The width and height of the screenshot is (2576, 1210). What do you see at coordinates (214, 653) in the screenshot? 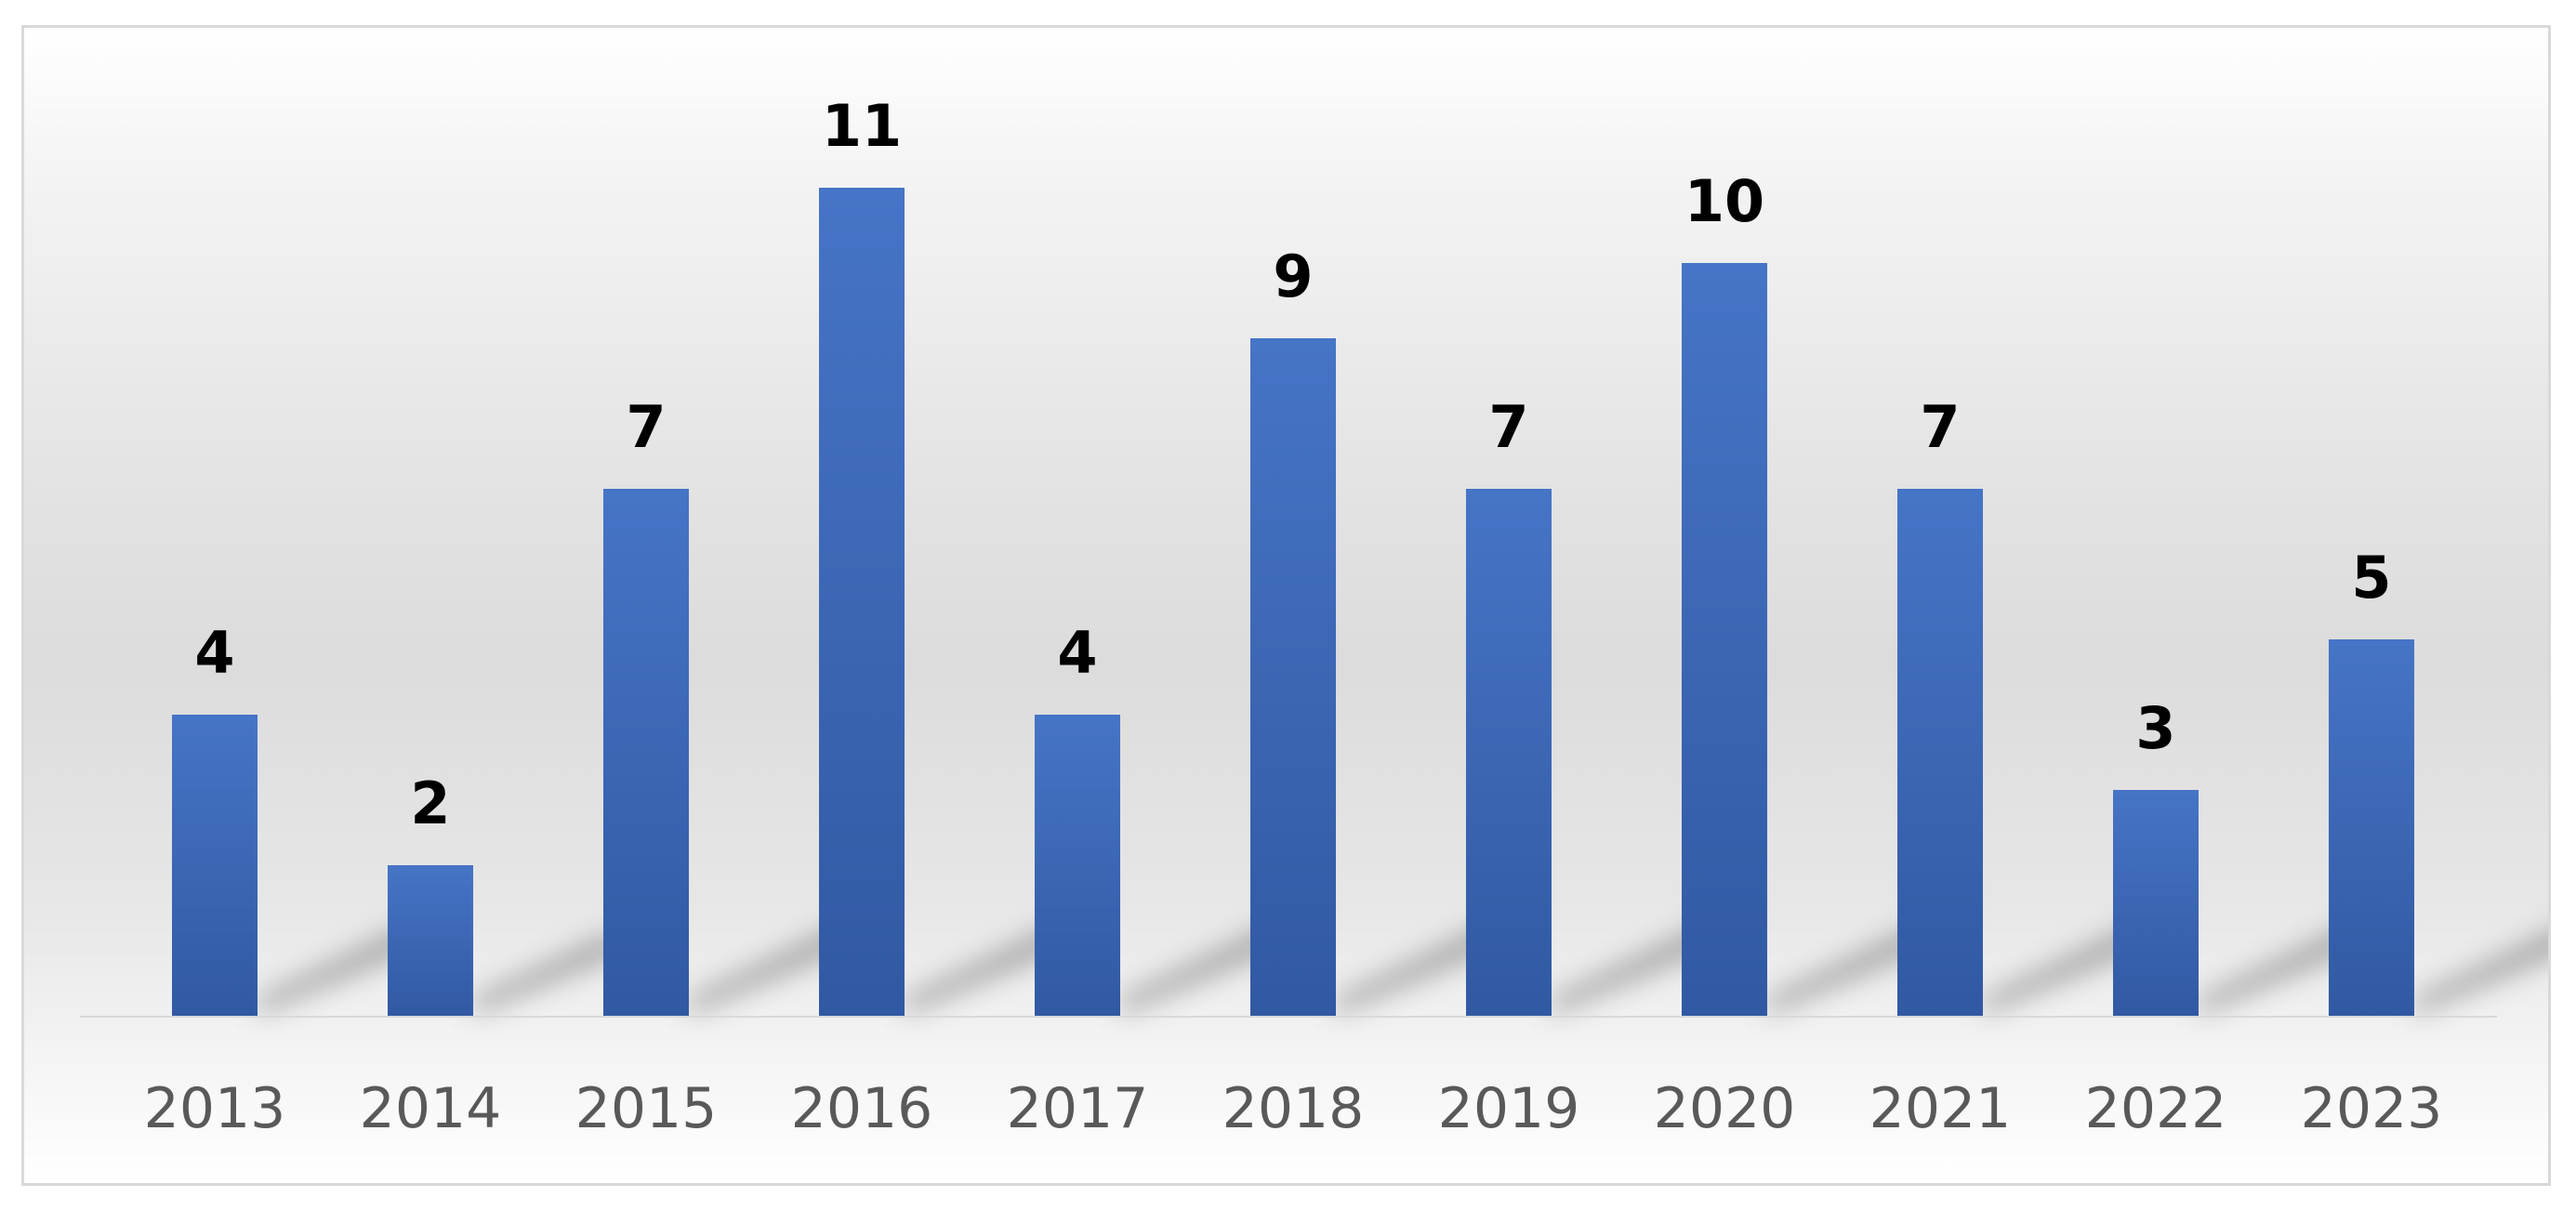
I see `data-label-2013: 4` at bounding box center [214, 653].